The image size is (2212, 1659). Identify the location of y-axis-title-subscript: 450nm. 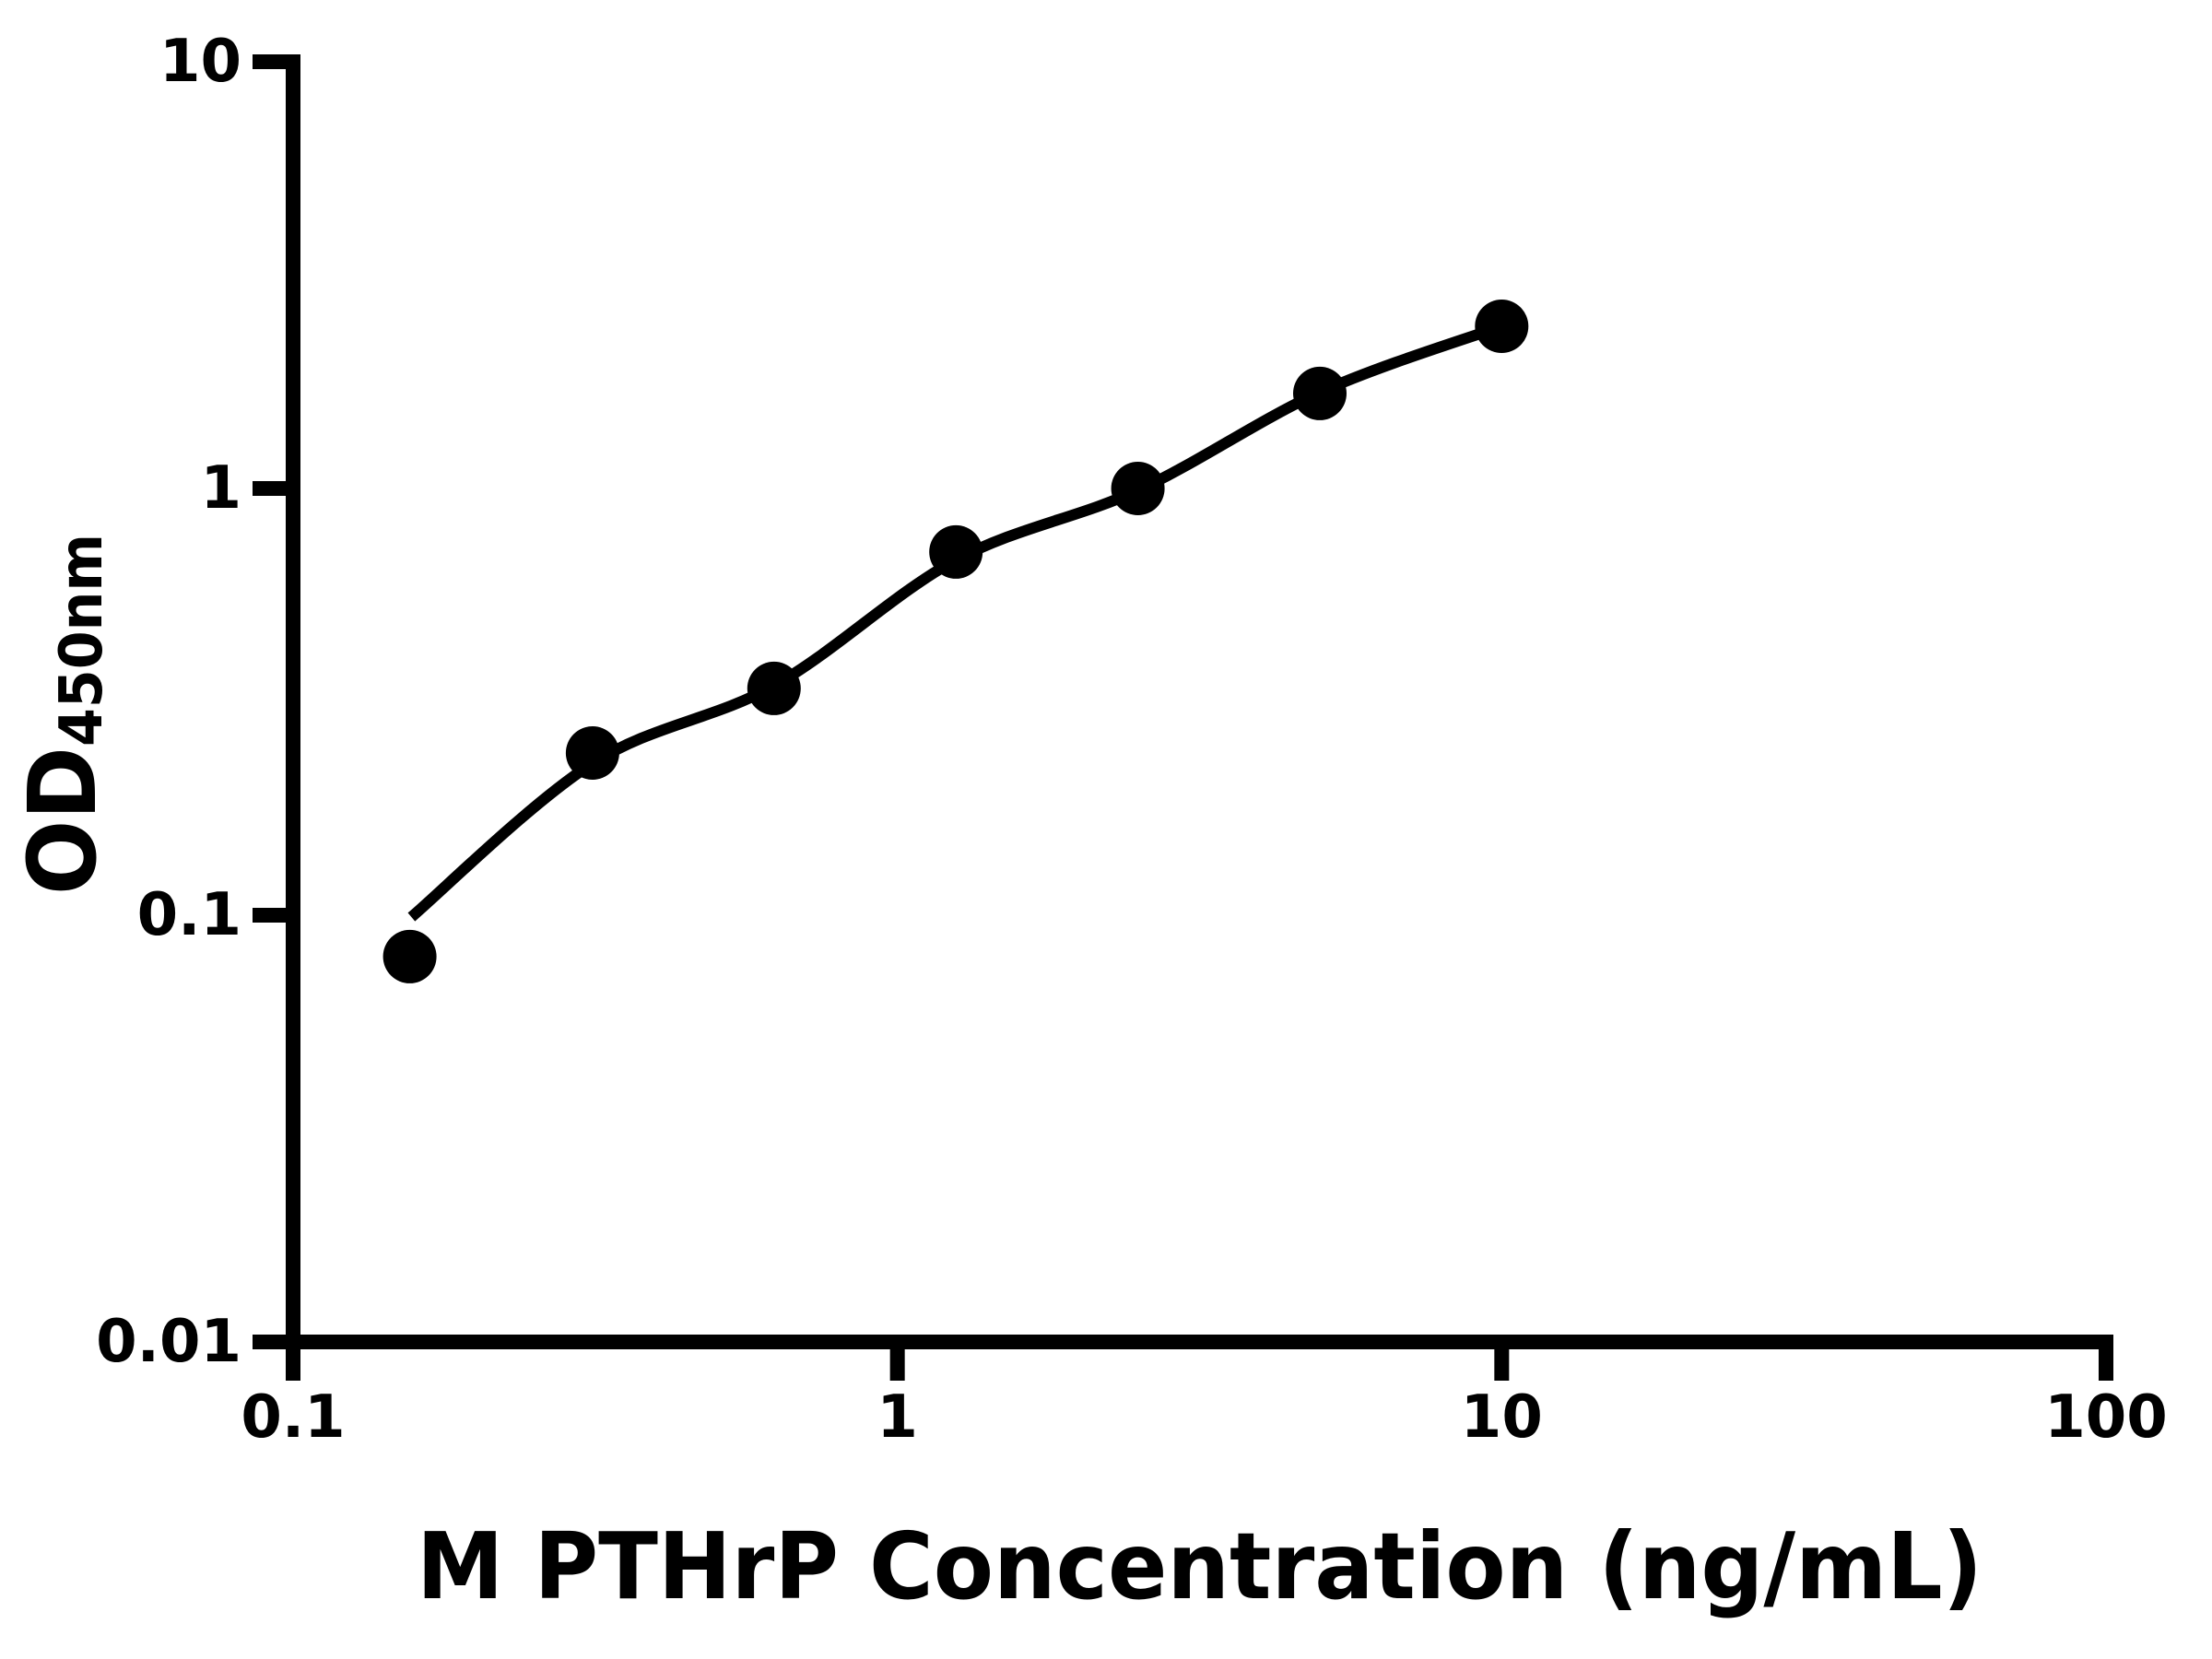
(82, 640).